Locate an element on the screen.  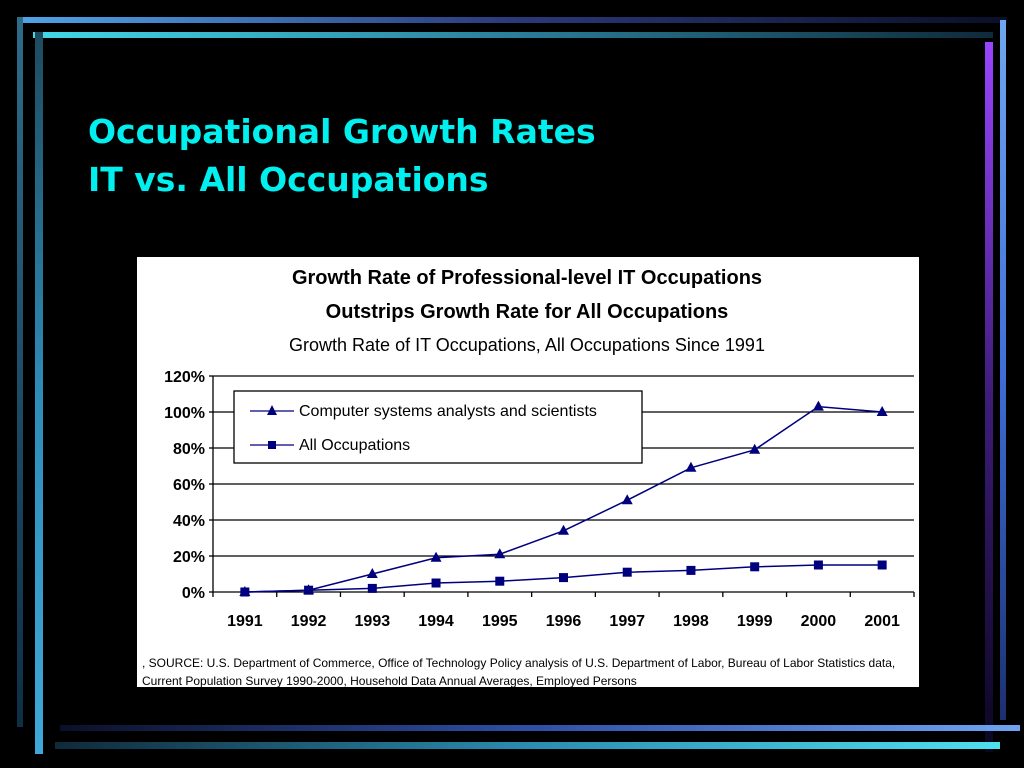
y-tick-label: 20% is located at coordinates (189, 557).